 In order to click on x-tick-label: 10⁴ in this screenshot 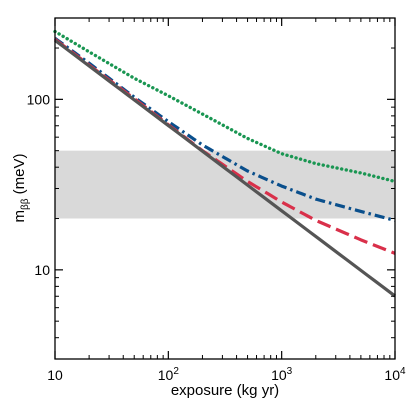, I will do `click(395, 374)`.